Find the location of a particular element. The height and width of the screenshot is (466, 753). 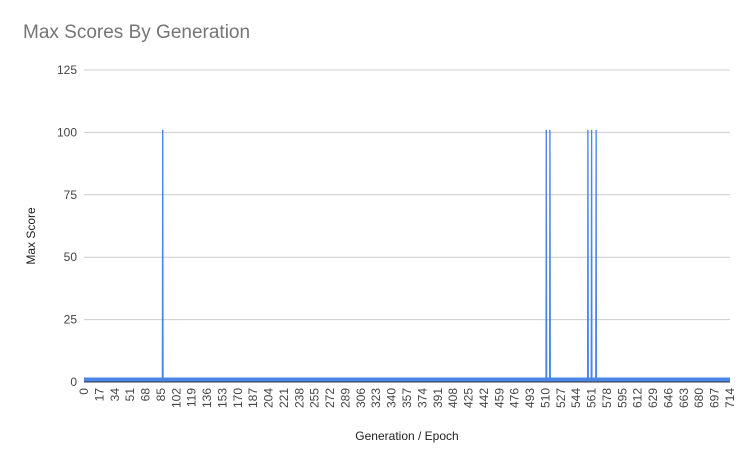

x-tick-label: 680 is located at coordinates (699, 398).